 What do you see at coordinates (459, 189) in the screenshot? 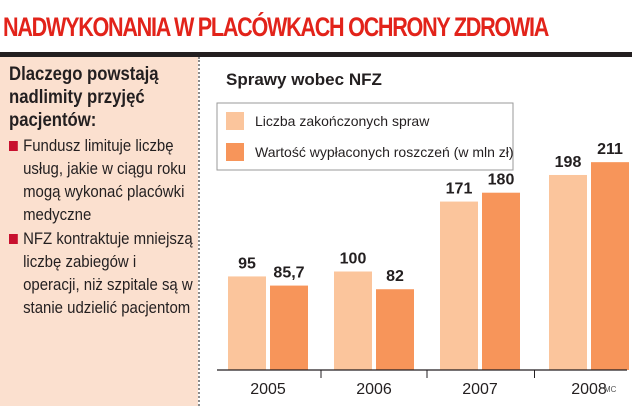
I see `data-label: 171` at bounding box center [459, 189].